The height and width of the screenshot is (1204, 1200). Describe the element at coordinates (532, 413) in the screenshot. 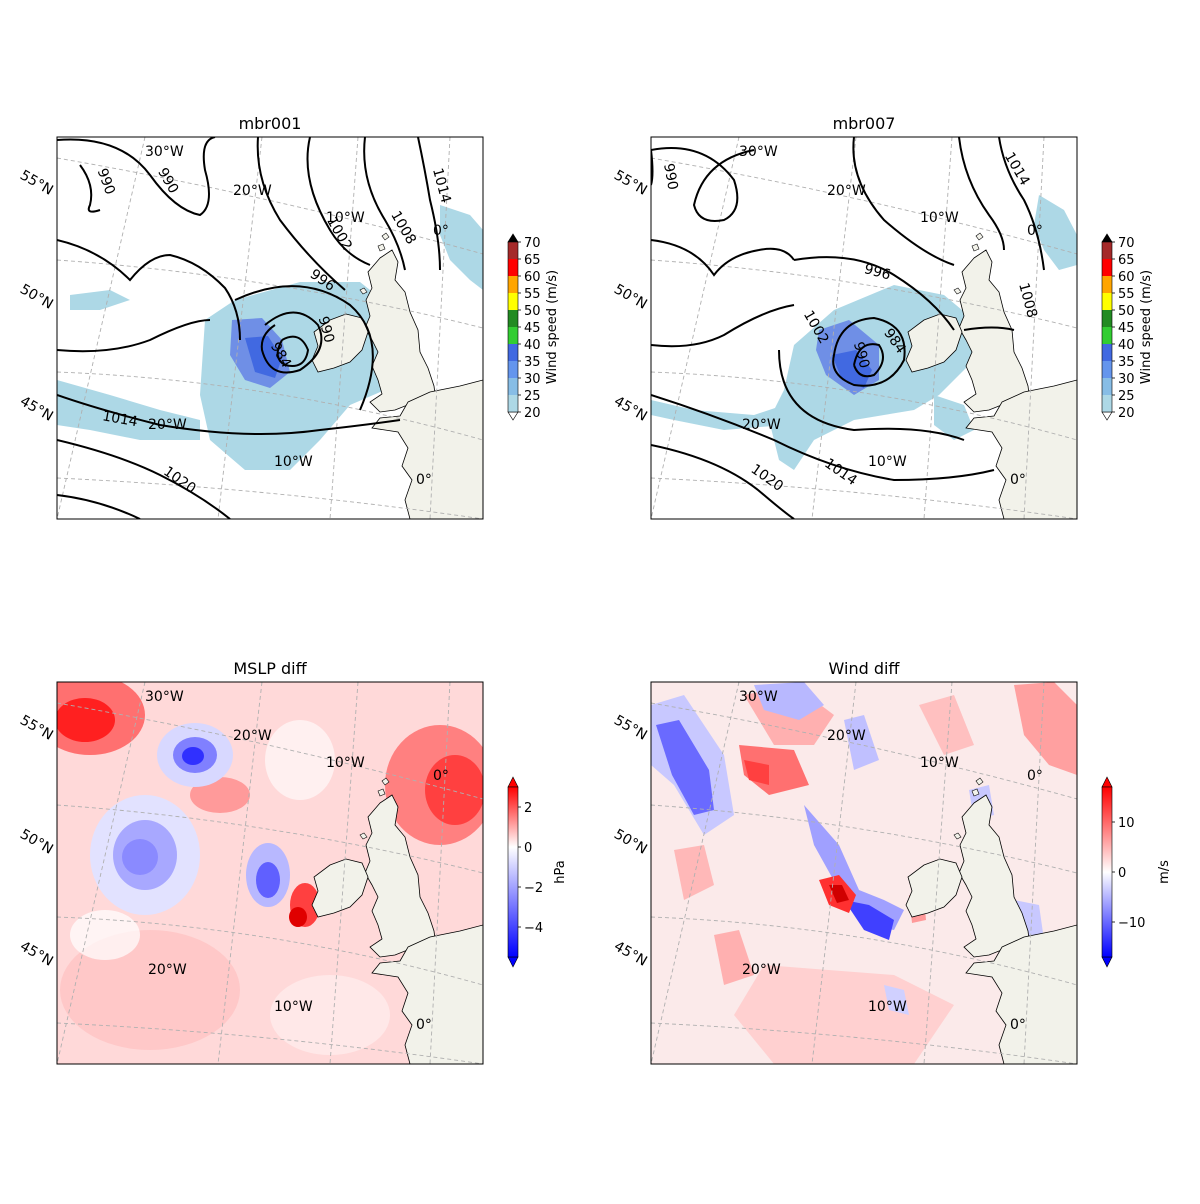

I see `colorbar-tick-label: 20` at that location.